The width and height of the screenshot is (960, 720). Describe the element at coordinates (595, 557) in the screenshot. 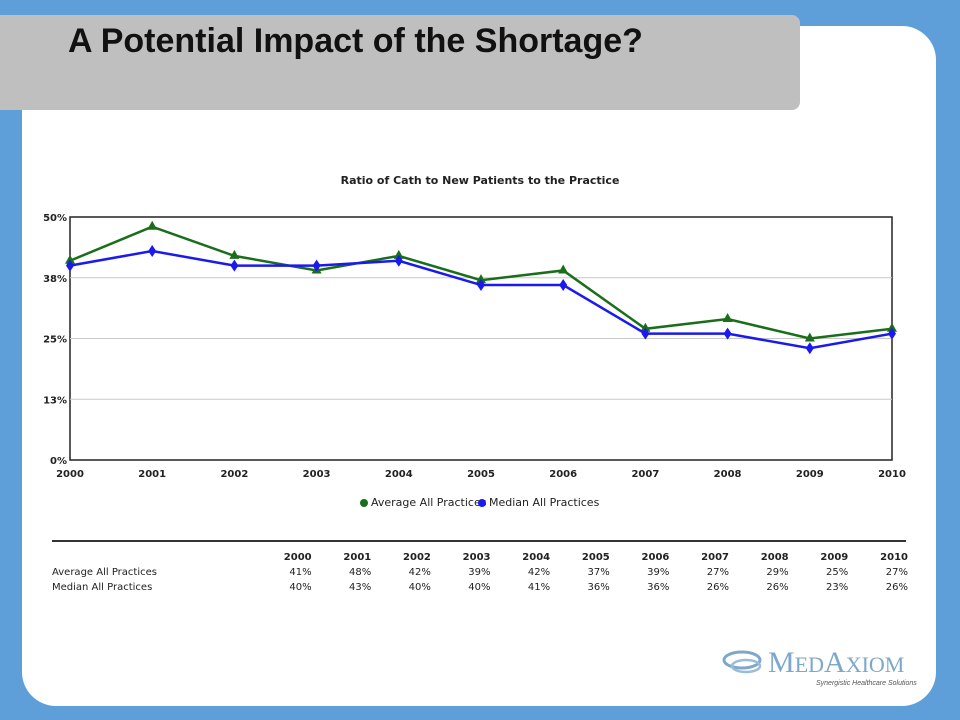

I see `table-header-year: 2005` at that location.